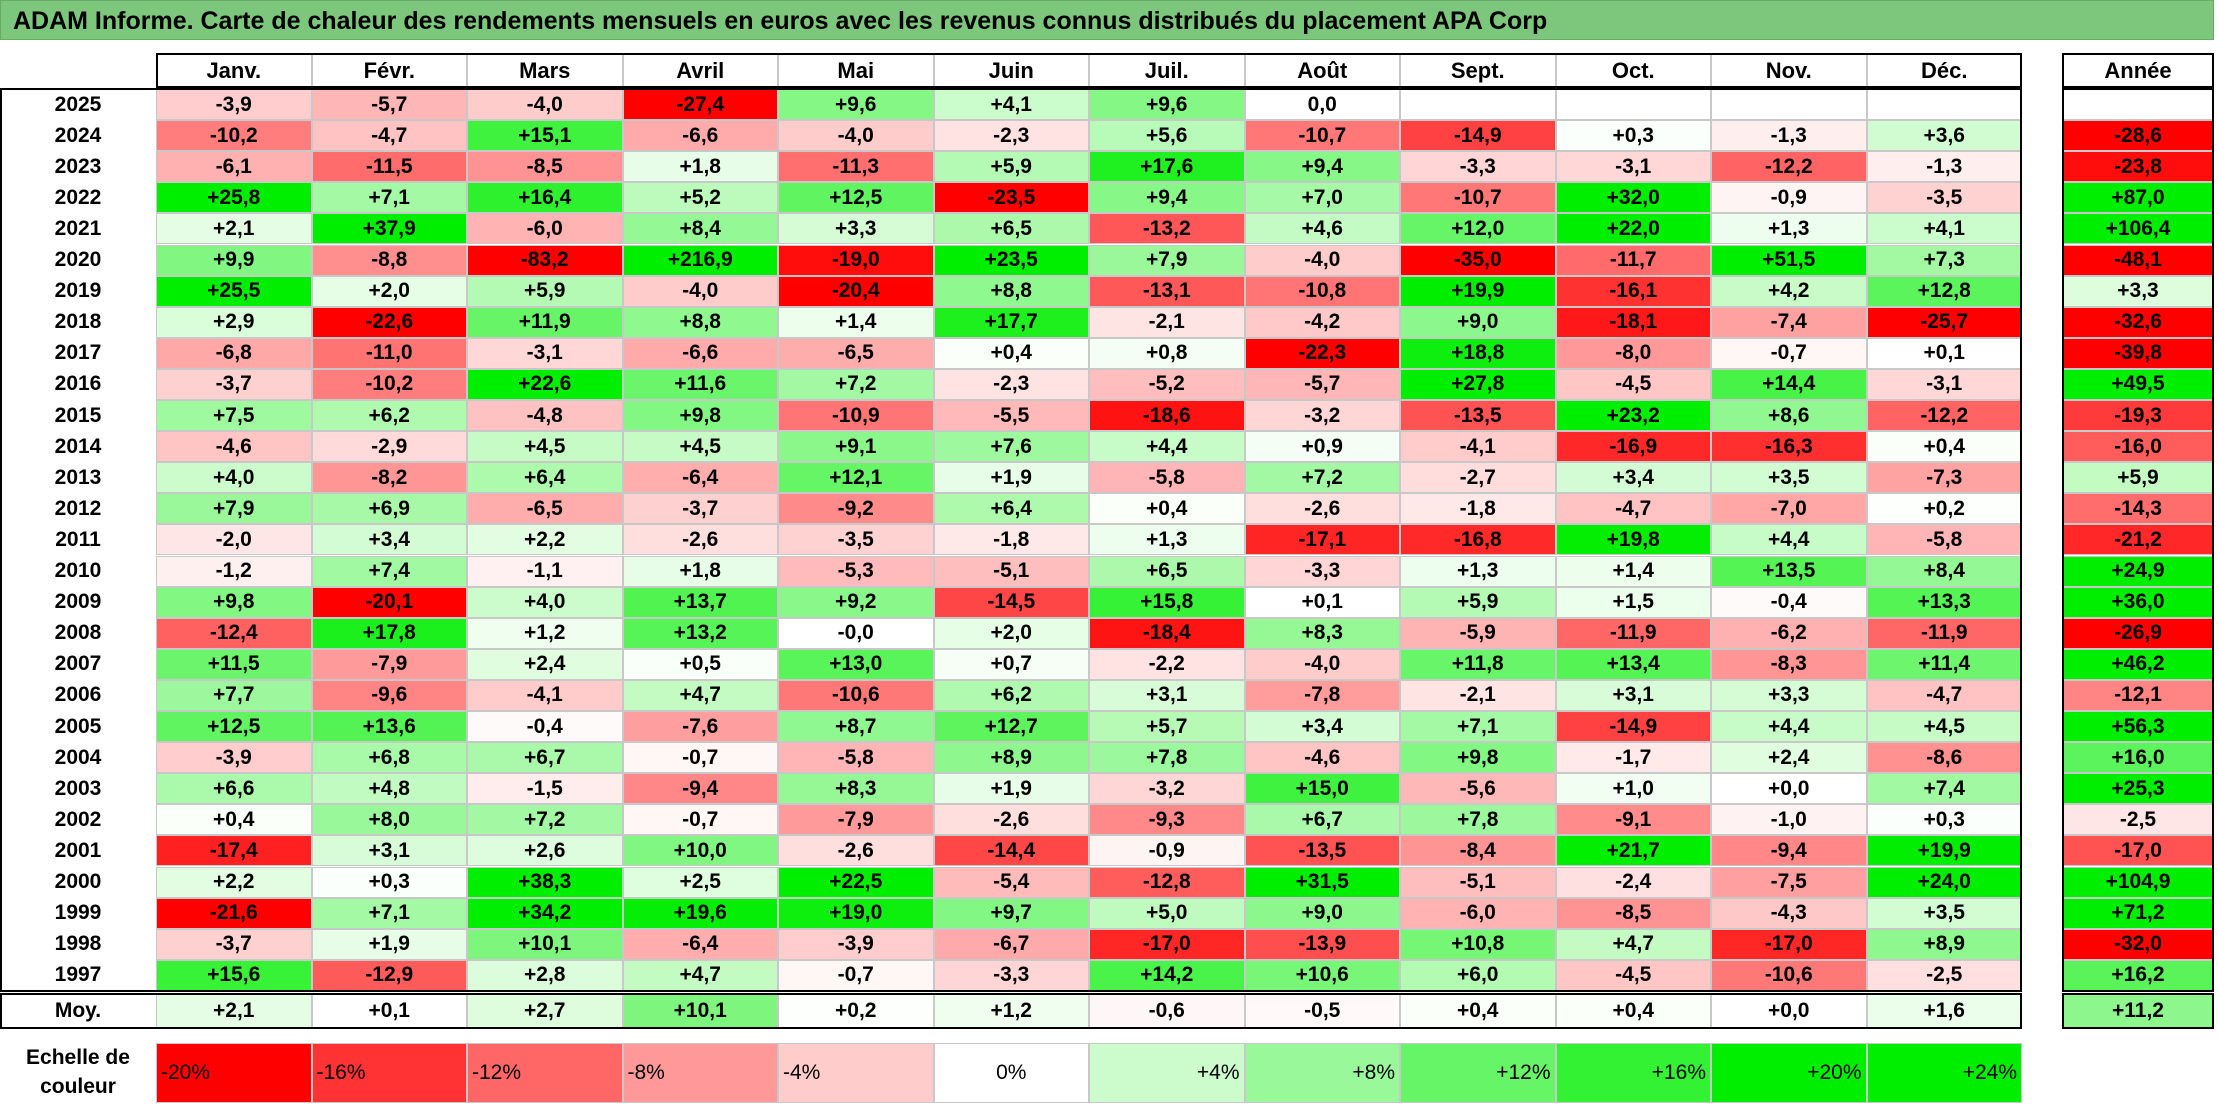 The height and width of the screenshot is (1106, 2218). What do you see at coordinates (1633, 198) in the screenshot?
I see `heatmap-cell: +32,0` at bounding box center [1633, 198].